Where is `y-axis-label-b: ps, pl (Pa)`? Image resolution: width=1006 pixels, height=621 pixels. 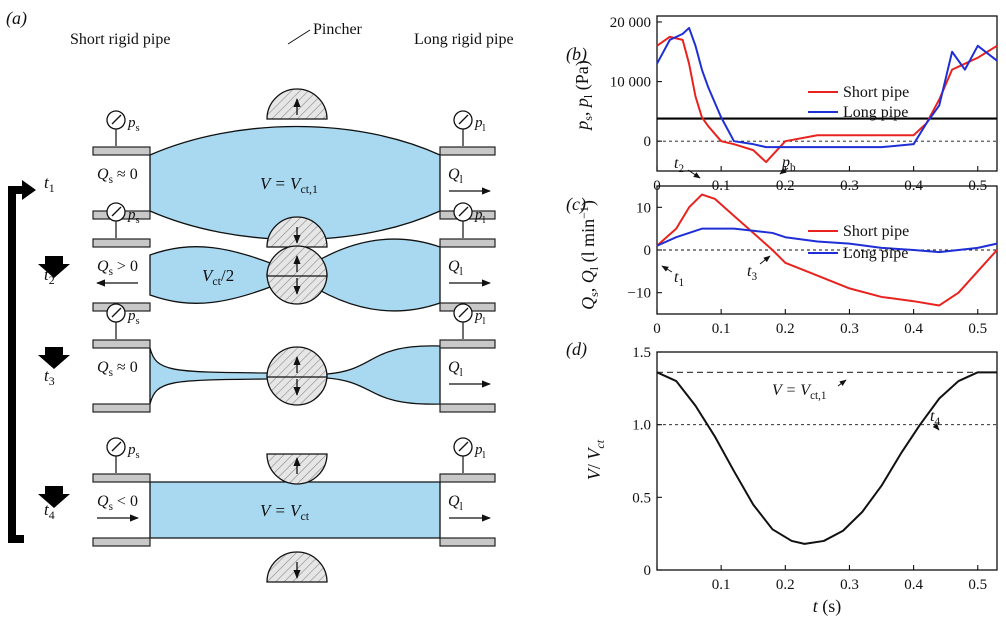 y-axis-label-b: ps, pl (Pa) is located at coordinates (583, 96).